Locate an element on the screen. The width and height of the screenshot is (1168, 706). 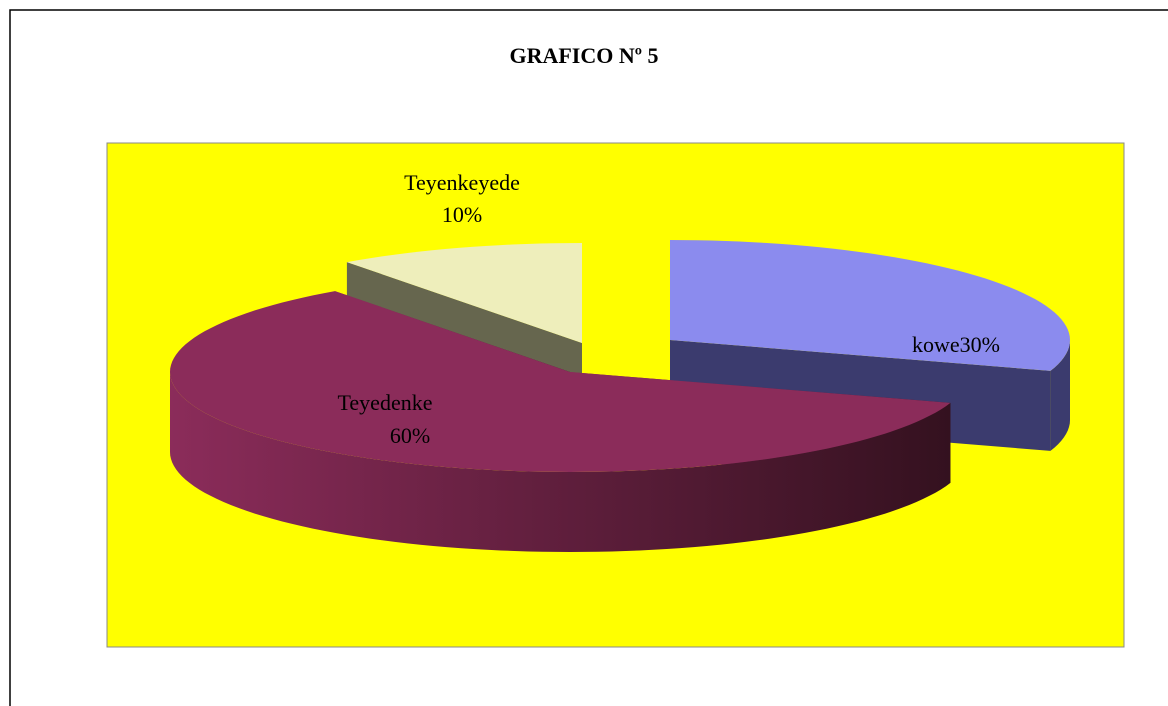
category-label: Teyedenke is located at coordinates (385, 402).